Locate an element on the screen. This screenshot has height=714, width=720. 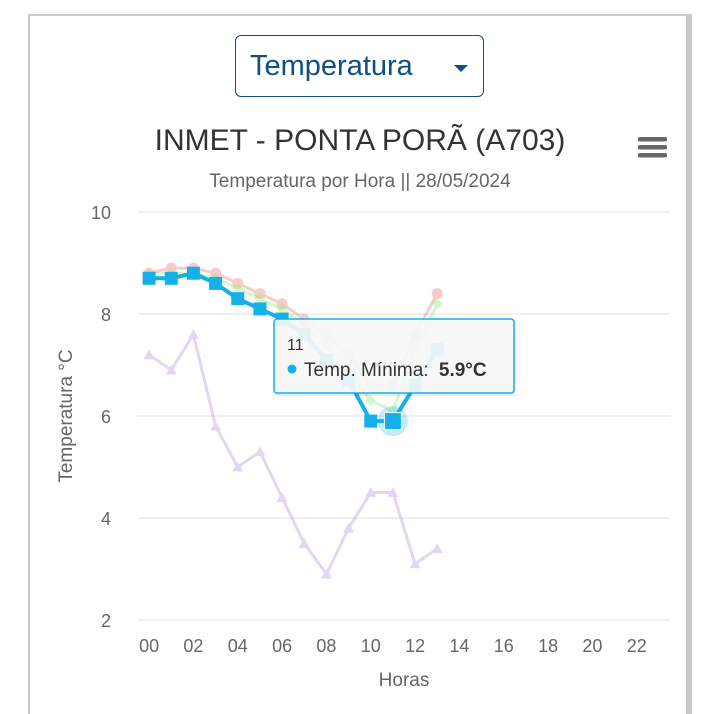
tooltip-series-label: Temp. Mínima: is located at coordinates (366, 370).